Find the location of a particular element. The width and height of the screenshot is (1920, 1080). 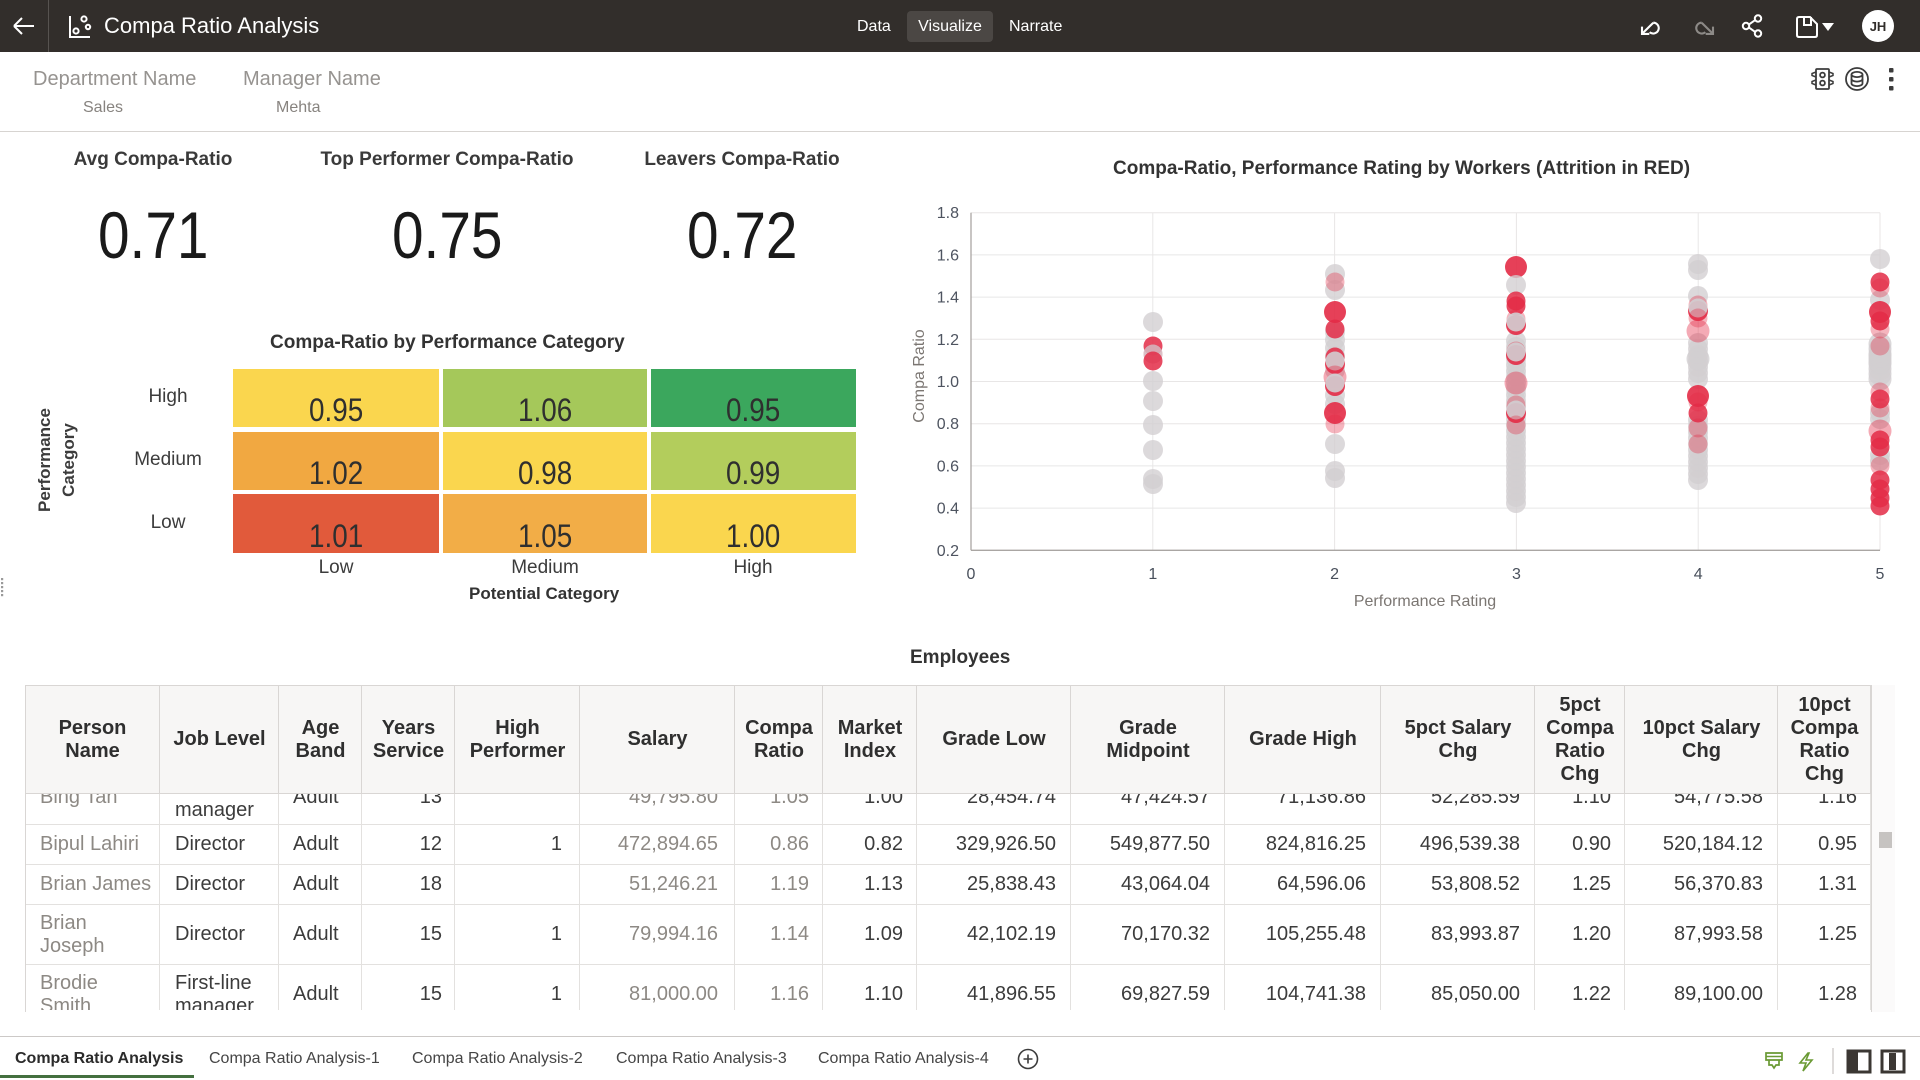

svg-text: 0.8 is located at coordinates (948, 424).